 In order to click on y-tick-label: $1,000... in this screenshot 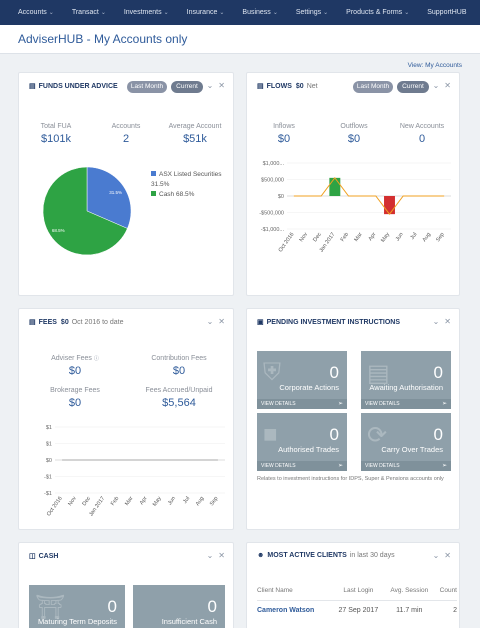, I will do `click(274, 164)`.